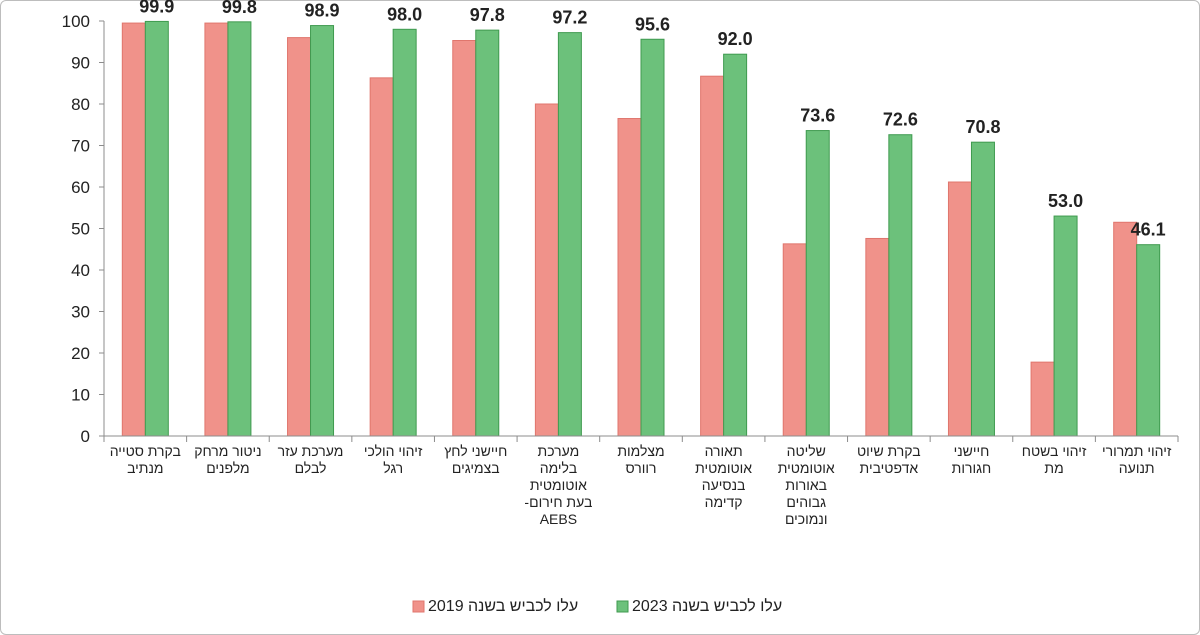  Describe the element at coordinates (145, 468) in the screenshot. I see `x-category-label-line: מנתיב` at that location.